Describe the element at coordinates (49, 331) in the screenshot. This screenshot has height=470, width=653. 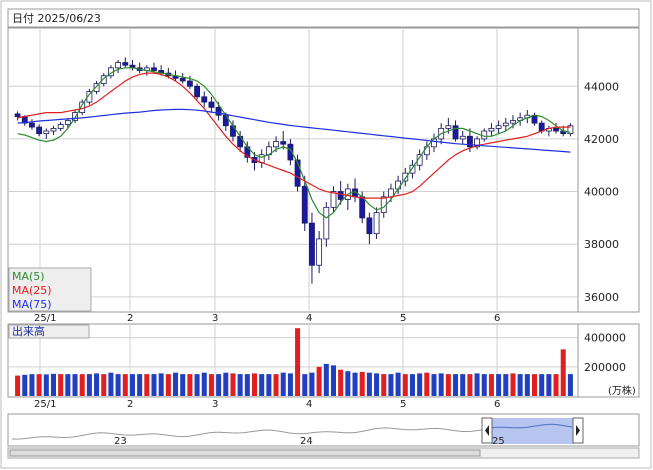
I see `volume-label-box` at that location.